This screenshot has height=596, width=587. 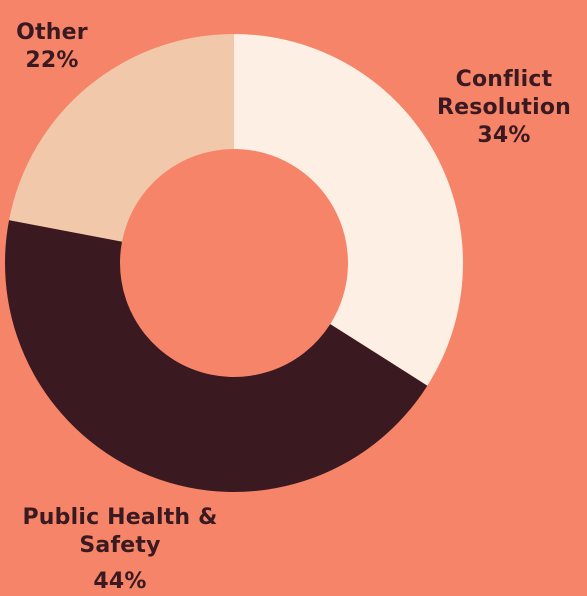 What do you see at coordinates (120, 531) in the screenshot?
I see `label-public-health-safety-name: Public Health & Safety` at bounding box center [120, 531].